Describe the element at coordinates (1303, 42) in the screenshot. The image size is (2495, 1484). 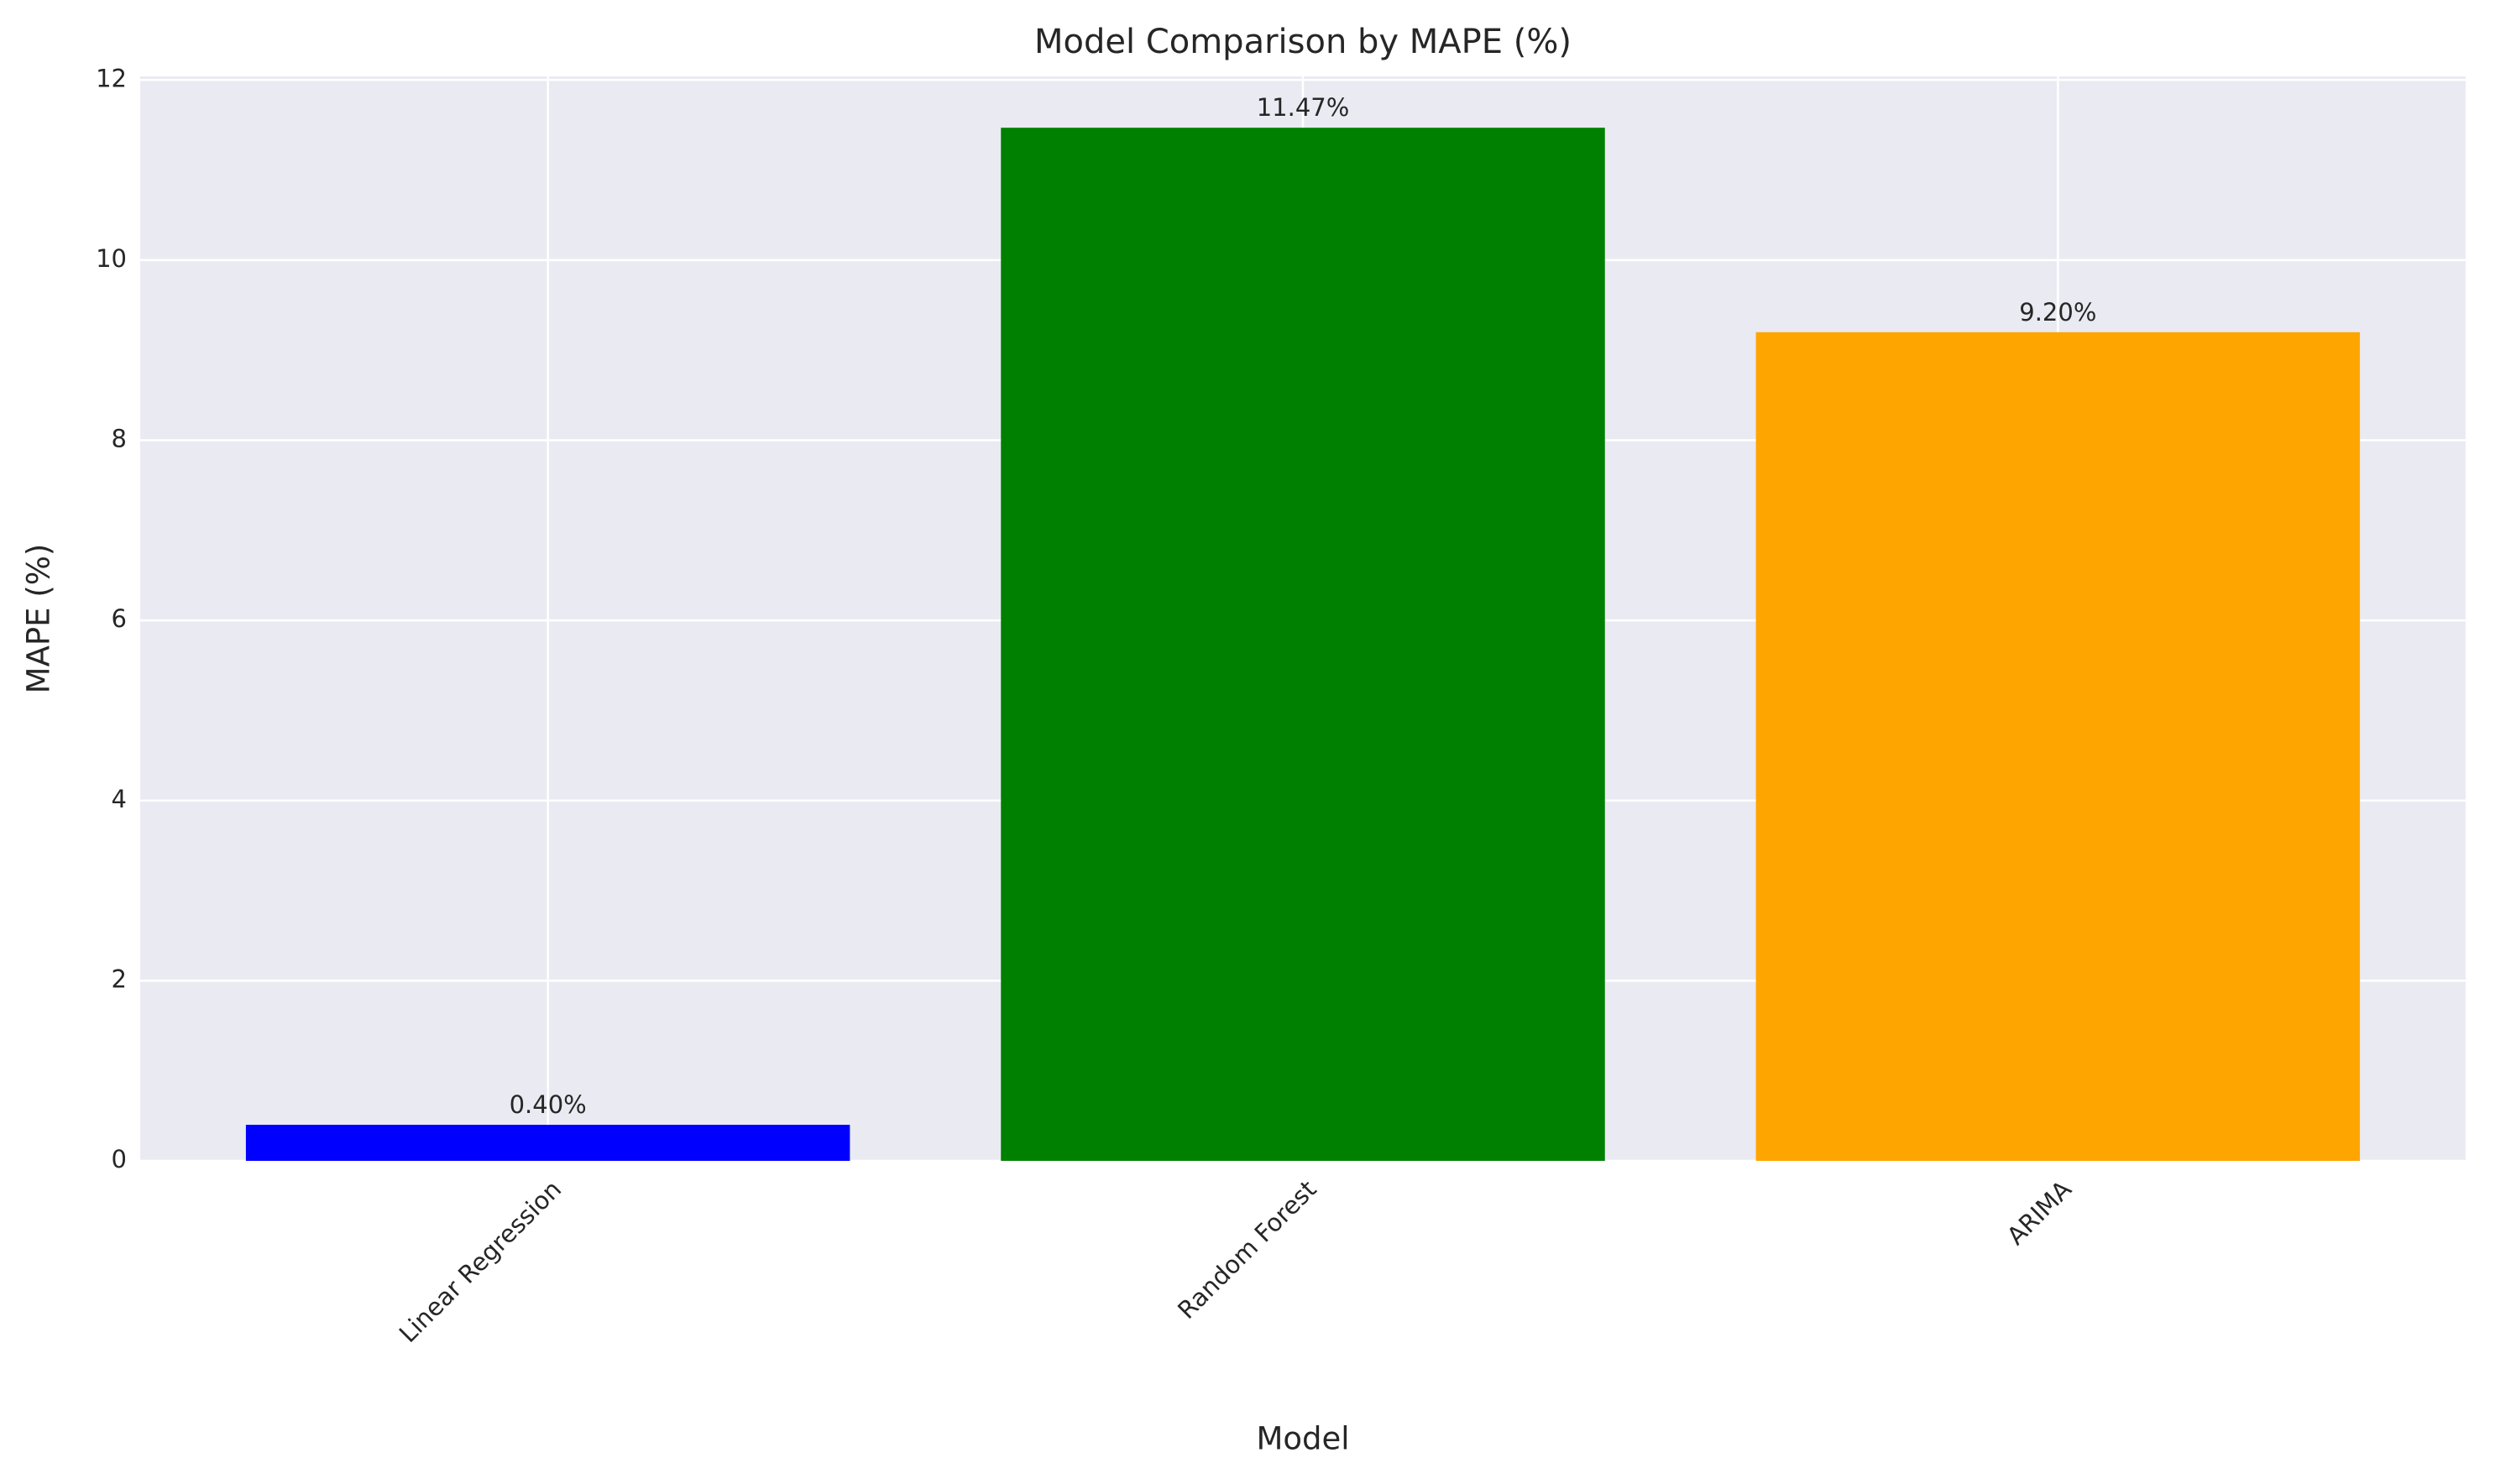
I see `chart-title: Model Comparison by MAPE (%)` at that location.